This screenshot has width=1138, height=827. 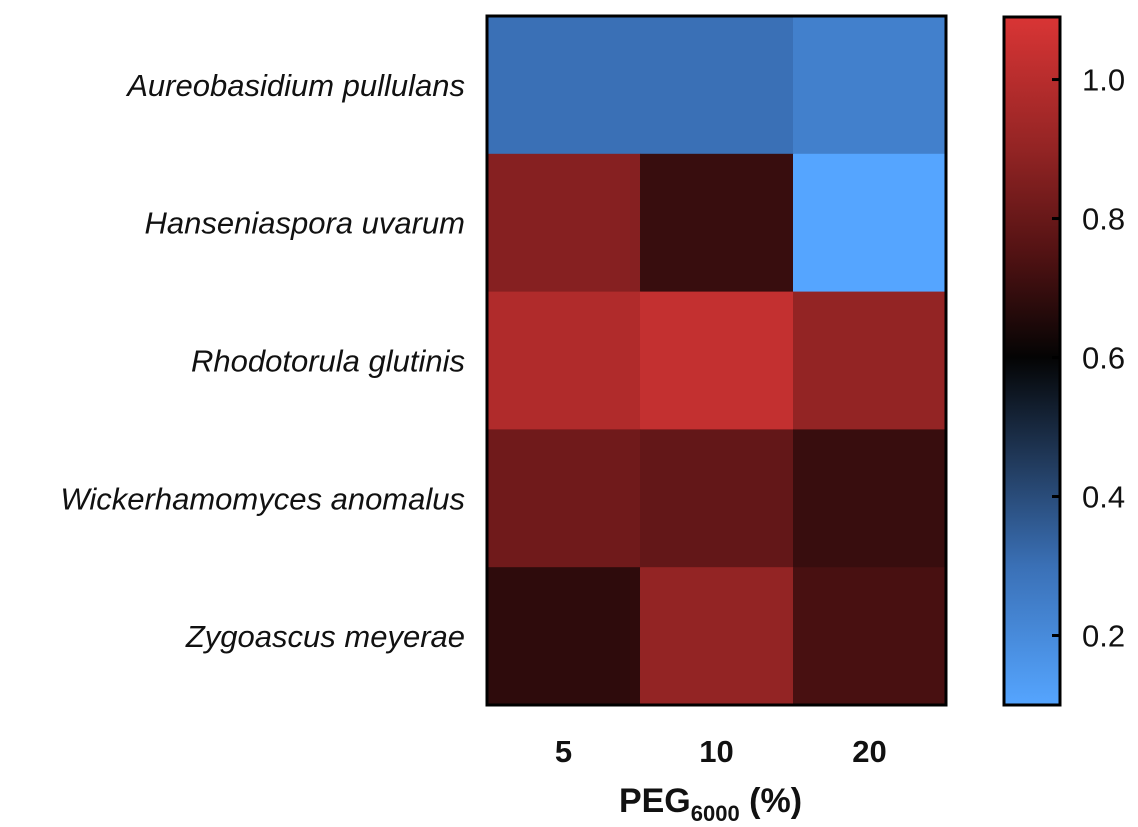 I want to click on row-label: Zygoascus meyerae, so click(x=325, y=636).